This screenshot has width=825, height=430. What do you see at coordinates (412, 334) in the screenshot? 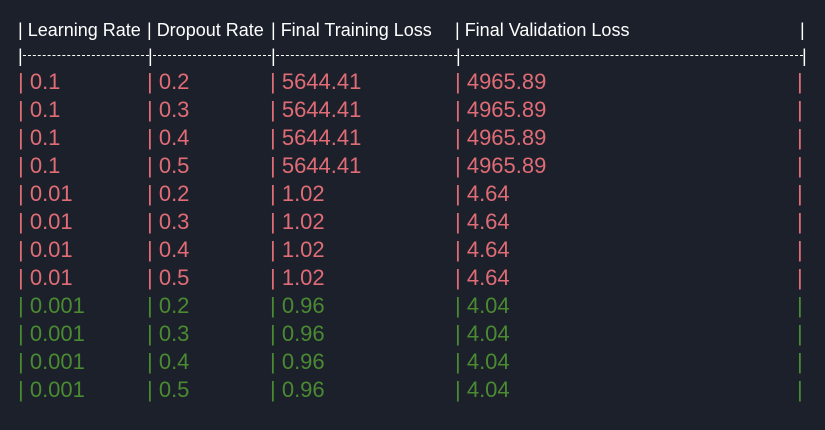
I see `table-row: | 0.001 | 0.3 | 0.96 | 4.04 |` at bounding box center [412, 334].